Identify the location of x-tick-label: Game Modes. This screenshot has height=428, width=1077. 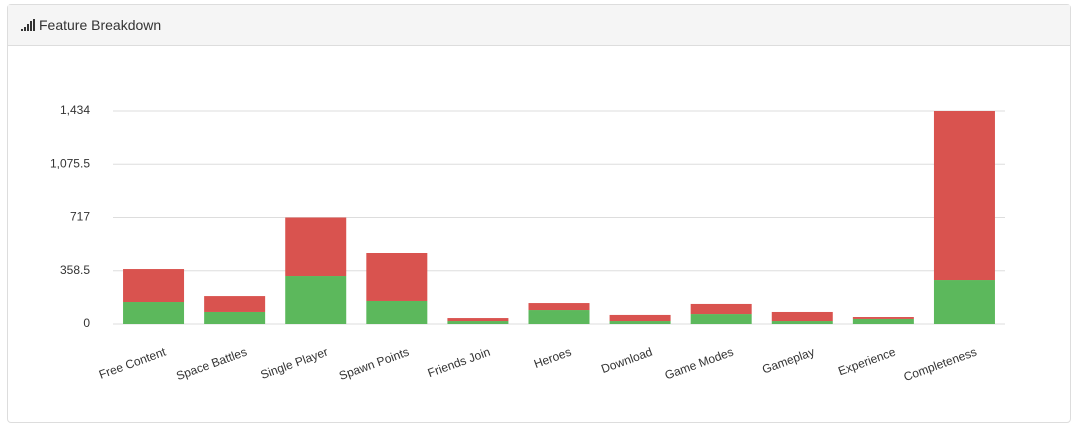
(699, 364).